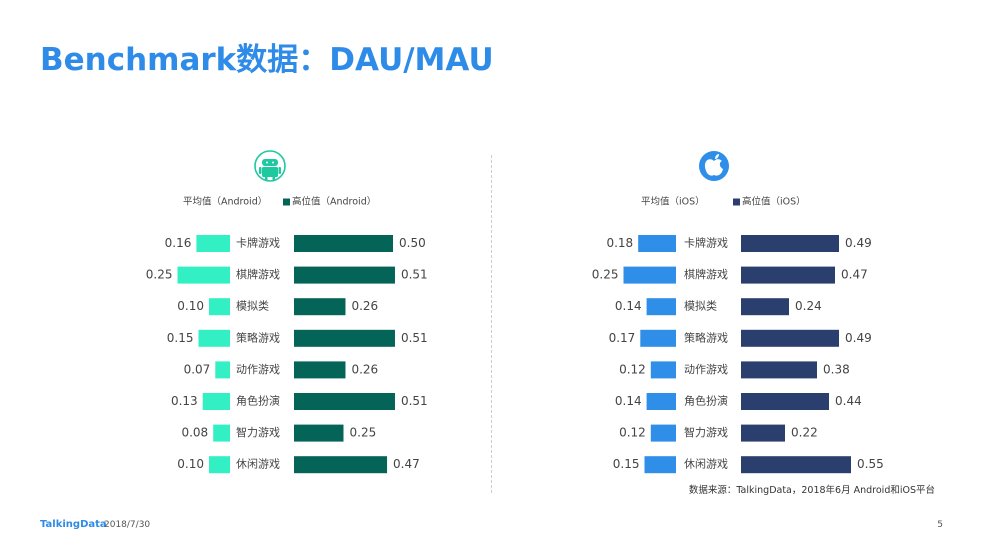 The image size is (983, 549). I want to click on panel-divider, so click(491, 324).